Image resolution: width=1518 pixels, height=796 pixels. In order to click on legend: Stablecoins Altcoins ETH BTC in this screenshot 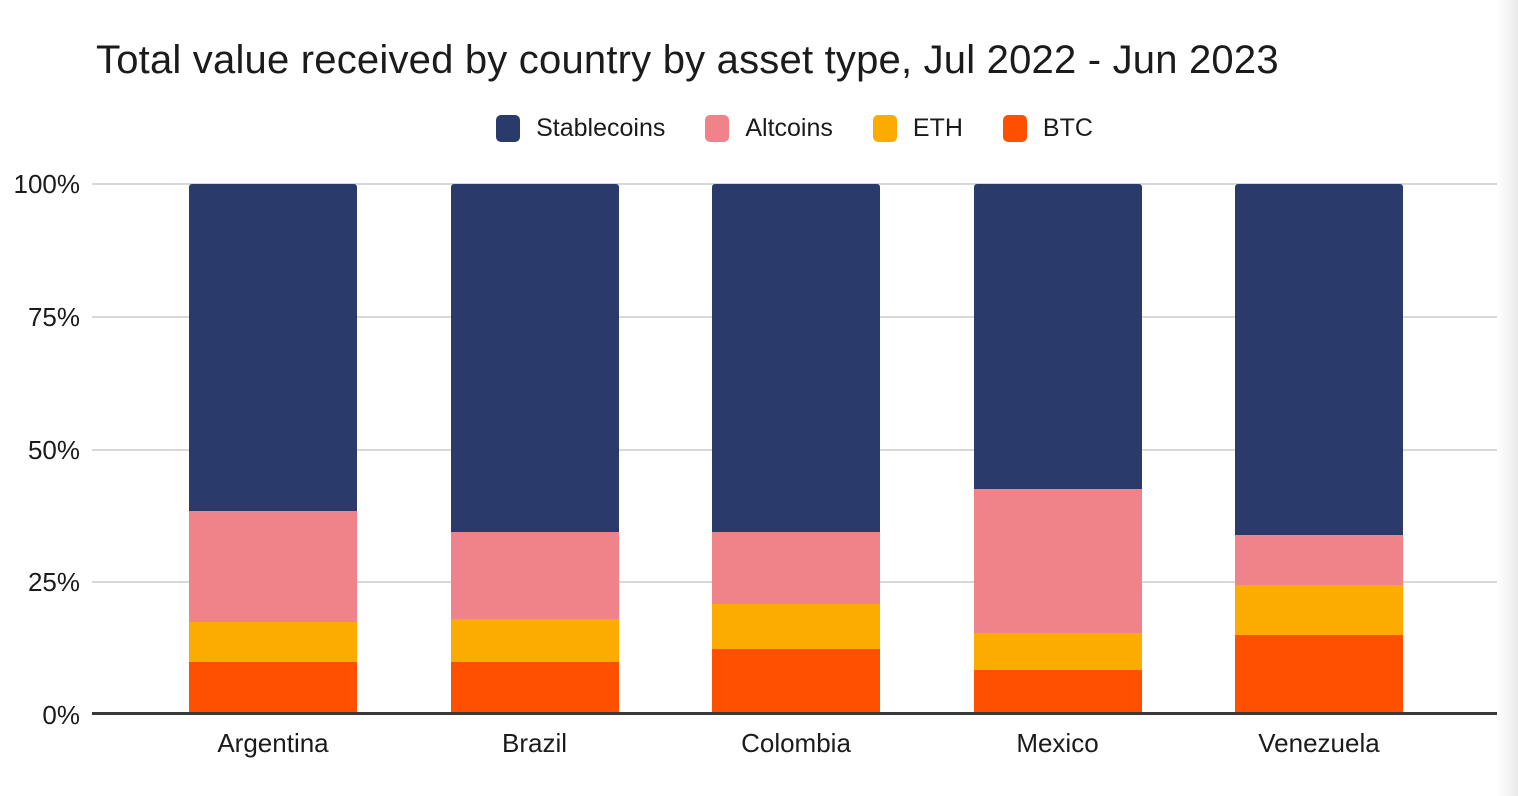, I will do `click(794, 128)`.